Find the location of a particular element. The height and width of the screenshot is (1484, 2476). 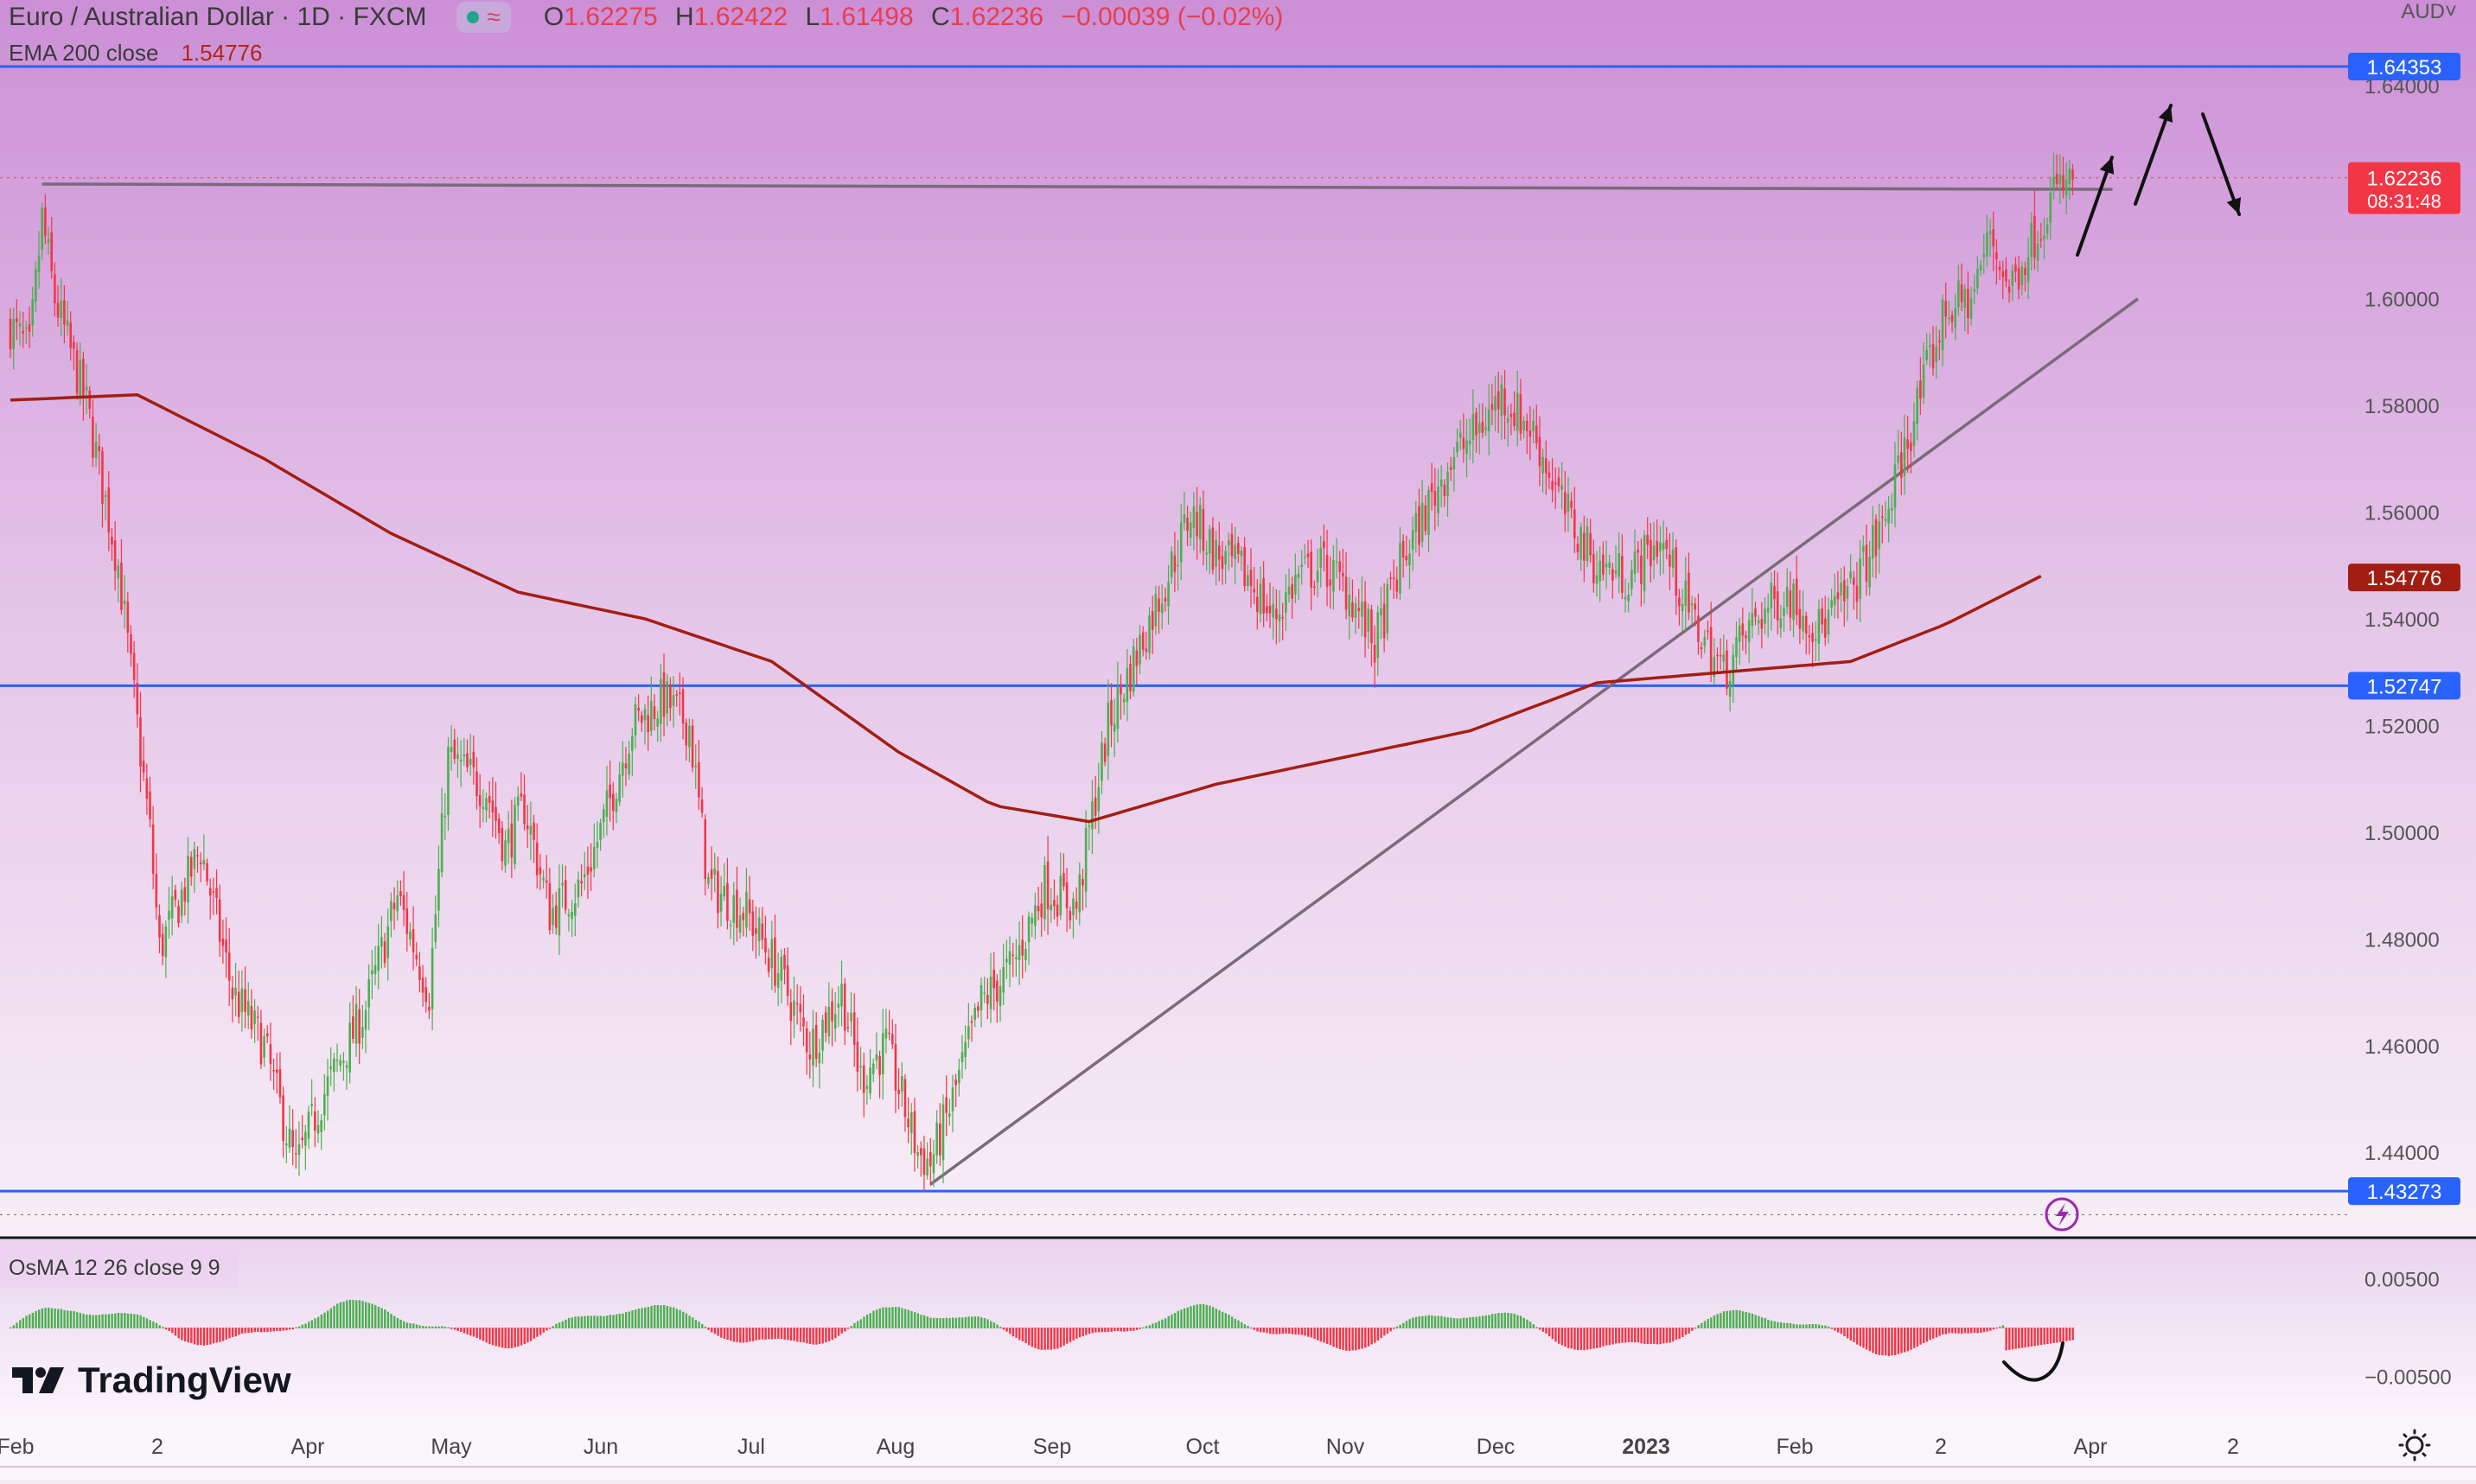

wave-icon: ≈ is located at coordinates (494, 16).